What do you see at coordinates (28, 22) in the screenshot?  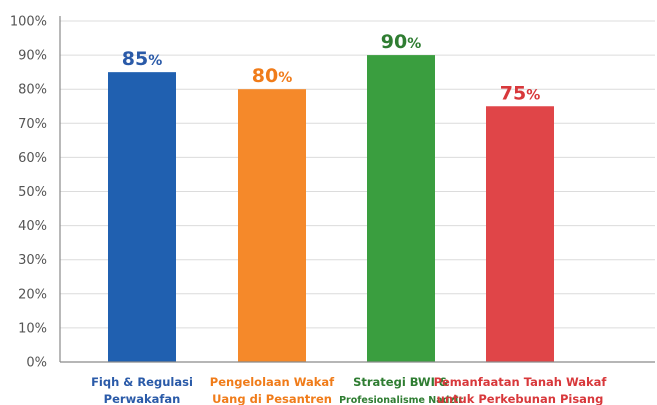 I see `y-tick-label: 100%` at bounding box center [28, 22].